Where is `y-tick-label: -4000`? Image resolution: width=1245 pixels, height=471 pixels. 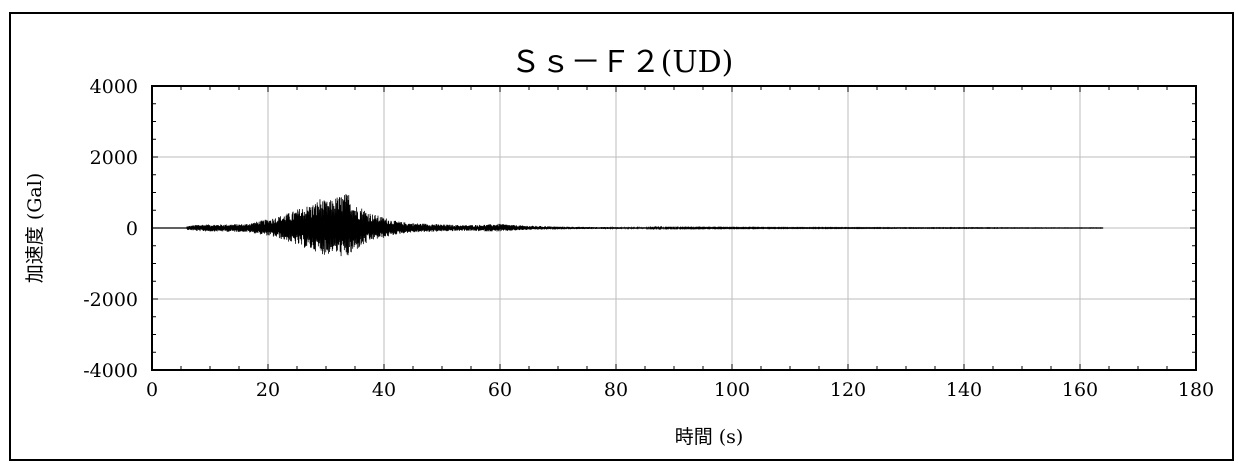 y-tick-label: -4000 is located at coordinates (110, 371).